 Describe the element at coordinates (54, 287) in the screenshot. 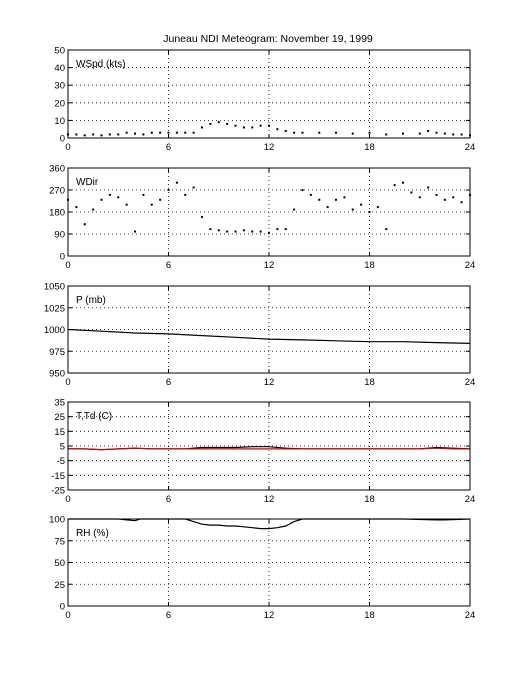

I see `y-tick-label: 1050` at that location.